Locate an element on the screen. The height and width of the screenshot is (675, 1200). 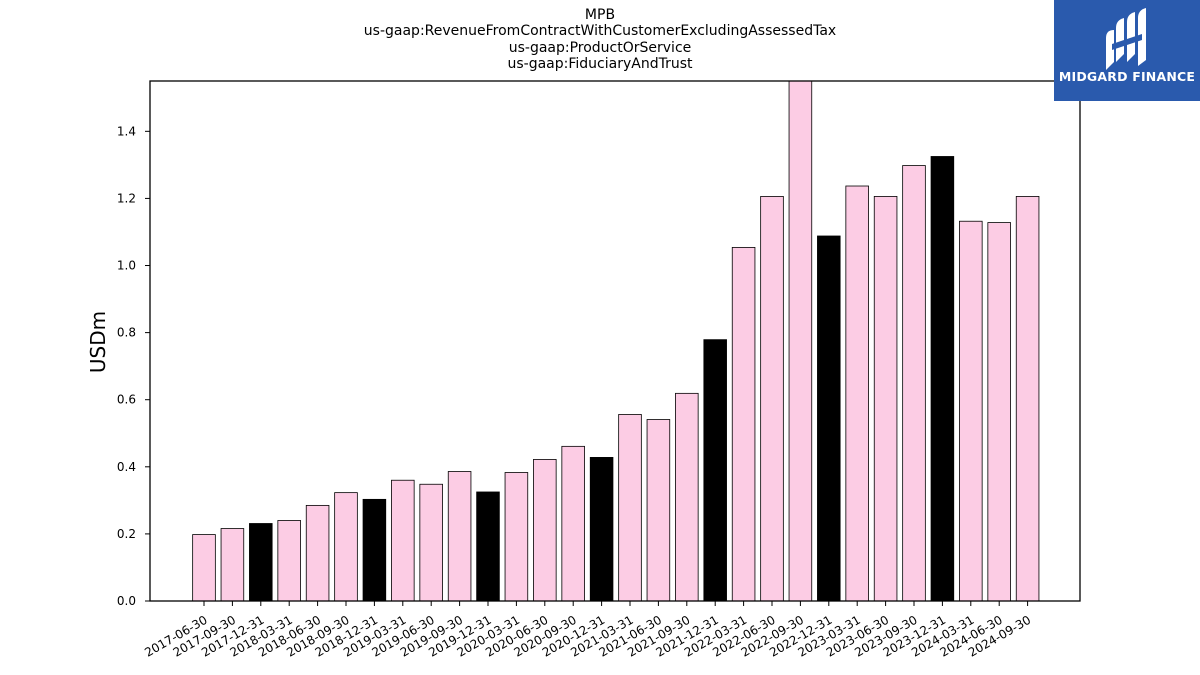
y-tick-label: 0.6 is located at coordinates (126, 400).